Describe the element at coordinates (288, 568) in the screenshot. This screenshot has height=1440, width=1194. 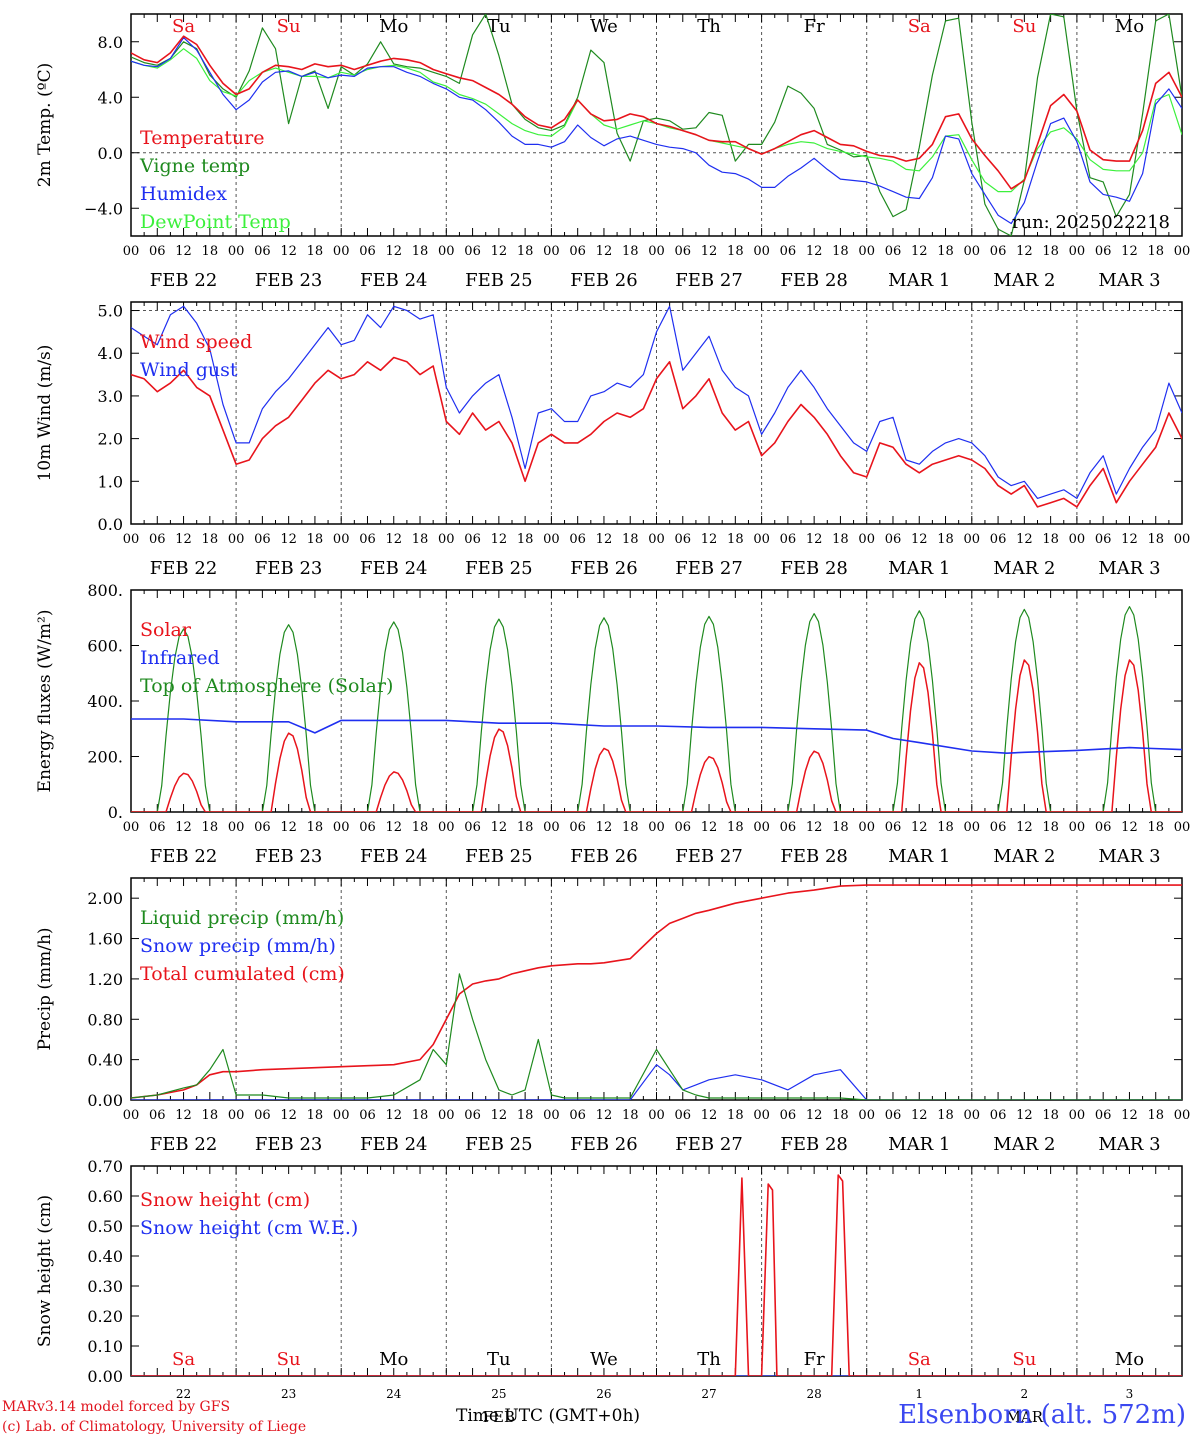
I see `date-label: FEB 23` at that location.